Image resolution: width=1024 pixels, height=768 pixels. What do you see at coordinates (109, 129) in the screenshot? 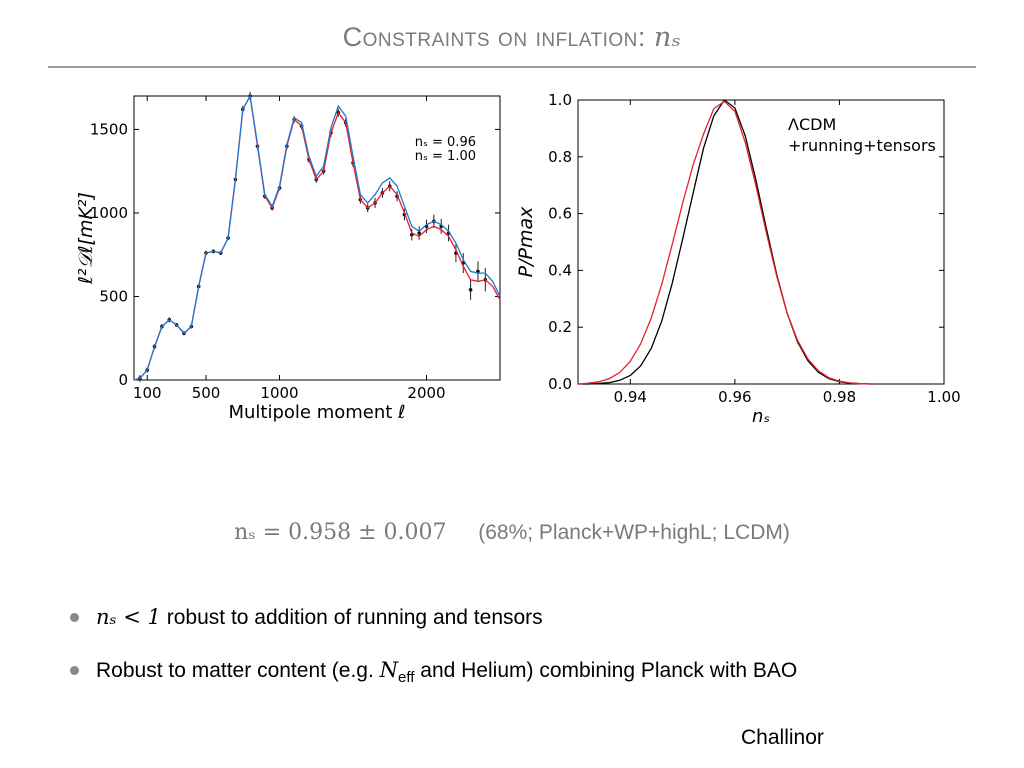
I see `y-tick-label: 1500` at bounding box center [109, 129].